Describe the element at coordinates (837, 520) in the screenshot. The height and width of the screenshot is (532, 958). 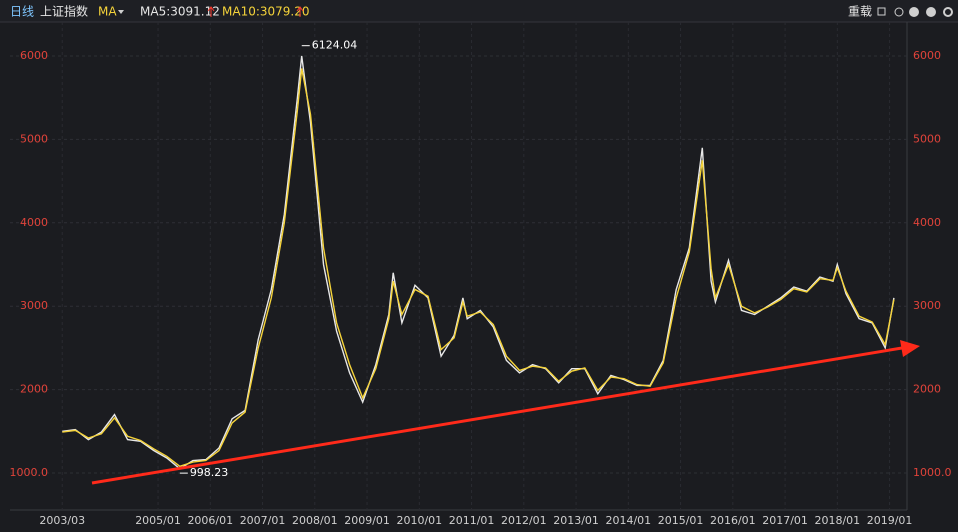
I see `x-tick-label: 2018/01` at that location.